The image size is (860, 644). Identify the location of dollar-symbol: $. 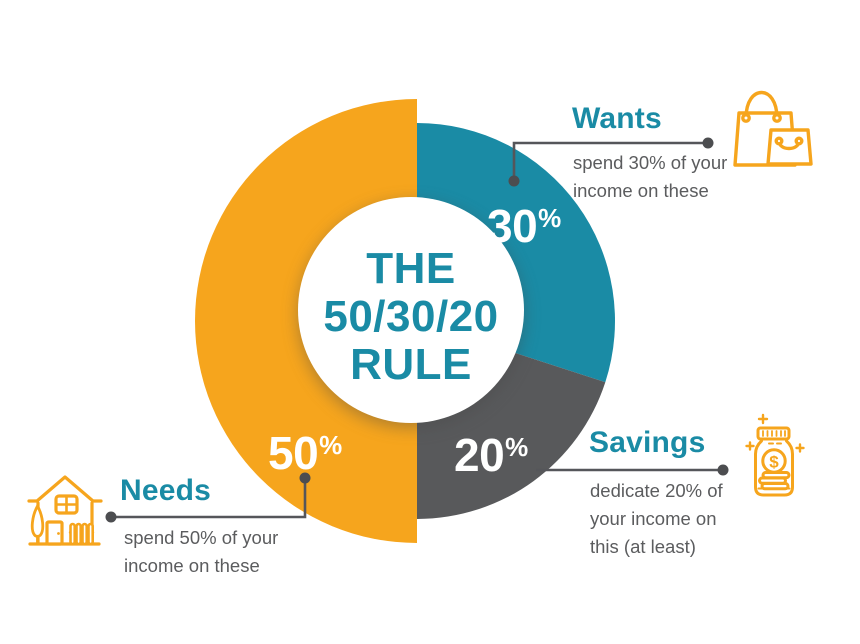
(774, 462).